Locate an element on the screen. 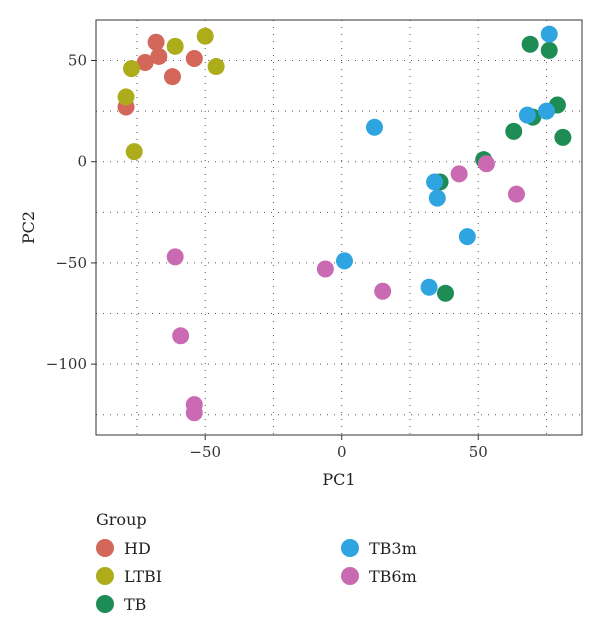 Image resolution: width=600 pixels, height=633 pixels. legend-item-tb6m: TB6m is located at coordinates (379, 576).